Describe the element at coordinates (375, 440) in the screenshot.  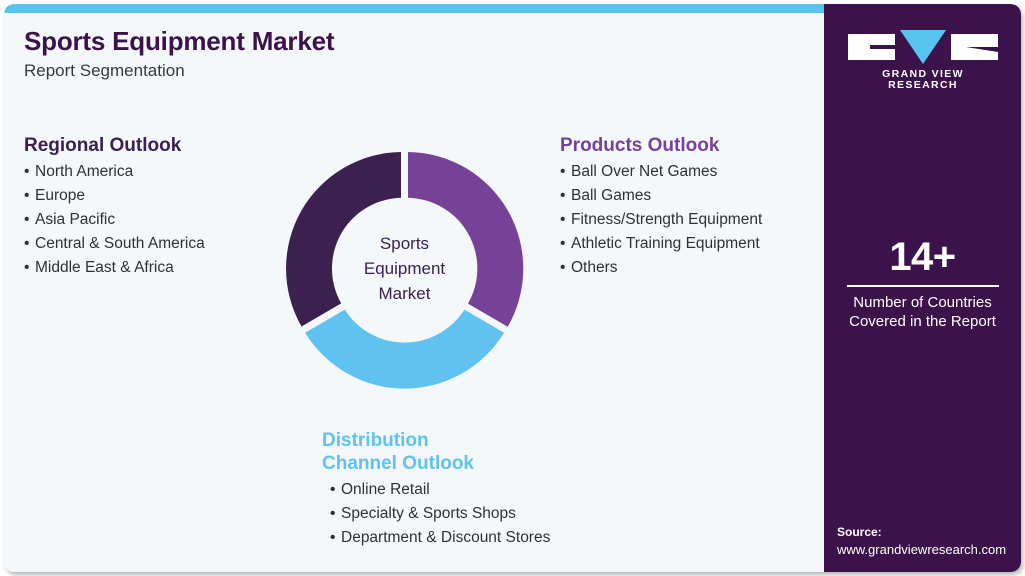
I see `distribution-heading-line-1: Distribution` at that location.